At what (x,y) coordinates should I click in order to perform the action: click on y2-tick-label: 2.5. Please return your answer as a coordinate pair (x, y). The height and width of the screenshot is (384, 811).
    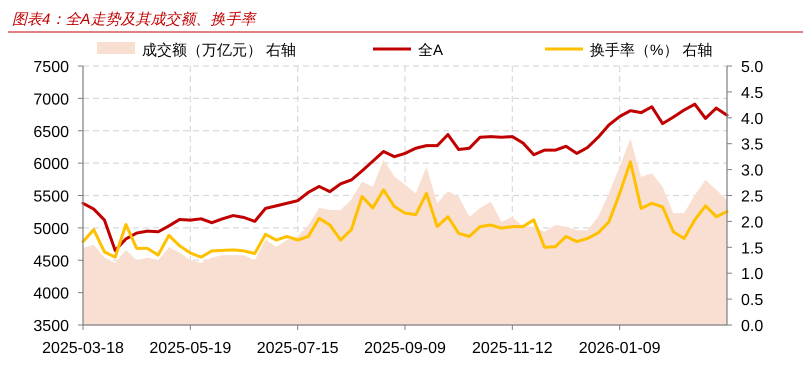
    Looking at the image, I should click on (752, 197).